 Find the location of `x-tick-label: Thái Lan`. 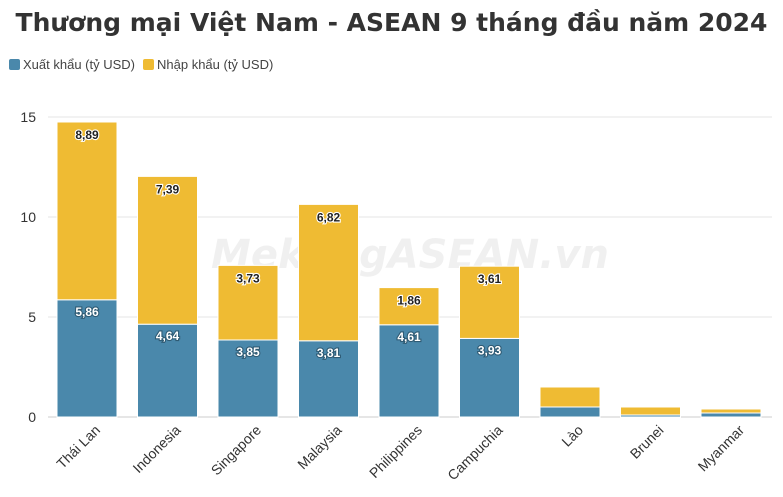

x-tick-label: Thái Lan is located at coordinates (78, 447).